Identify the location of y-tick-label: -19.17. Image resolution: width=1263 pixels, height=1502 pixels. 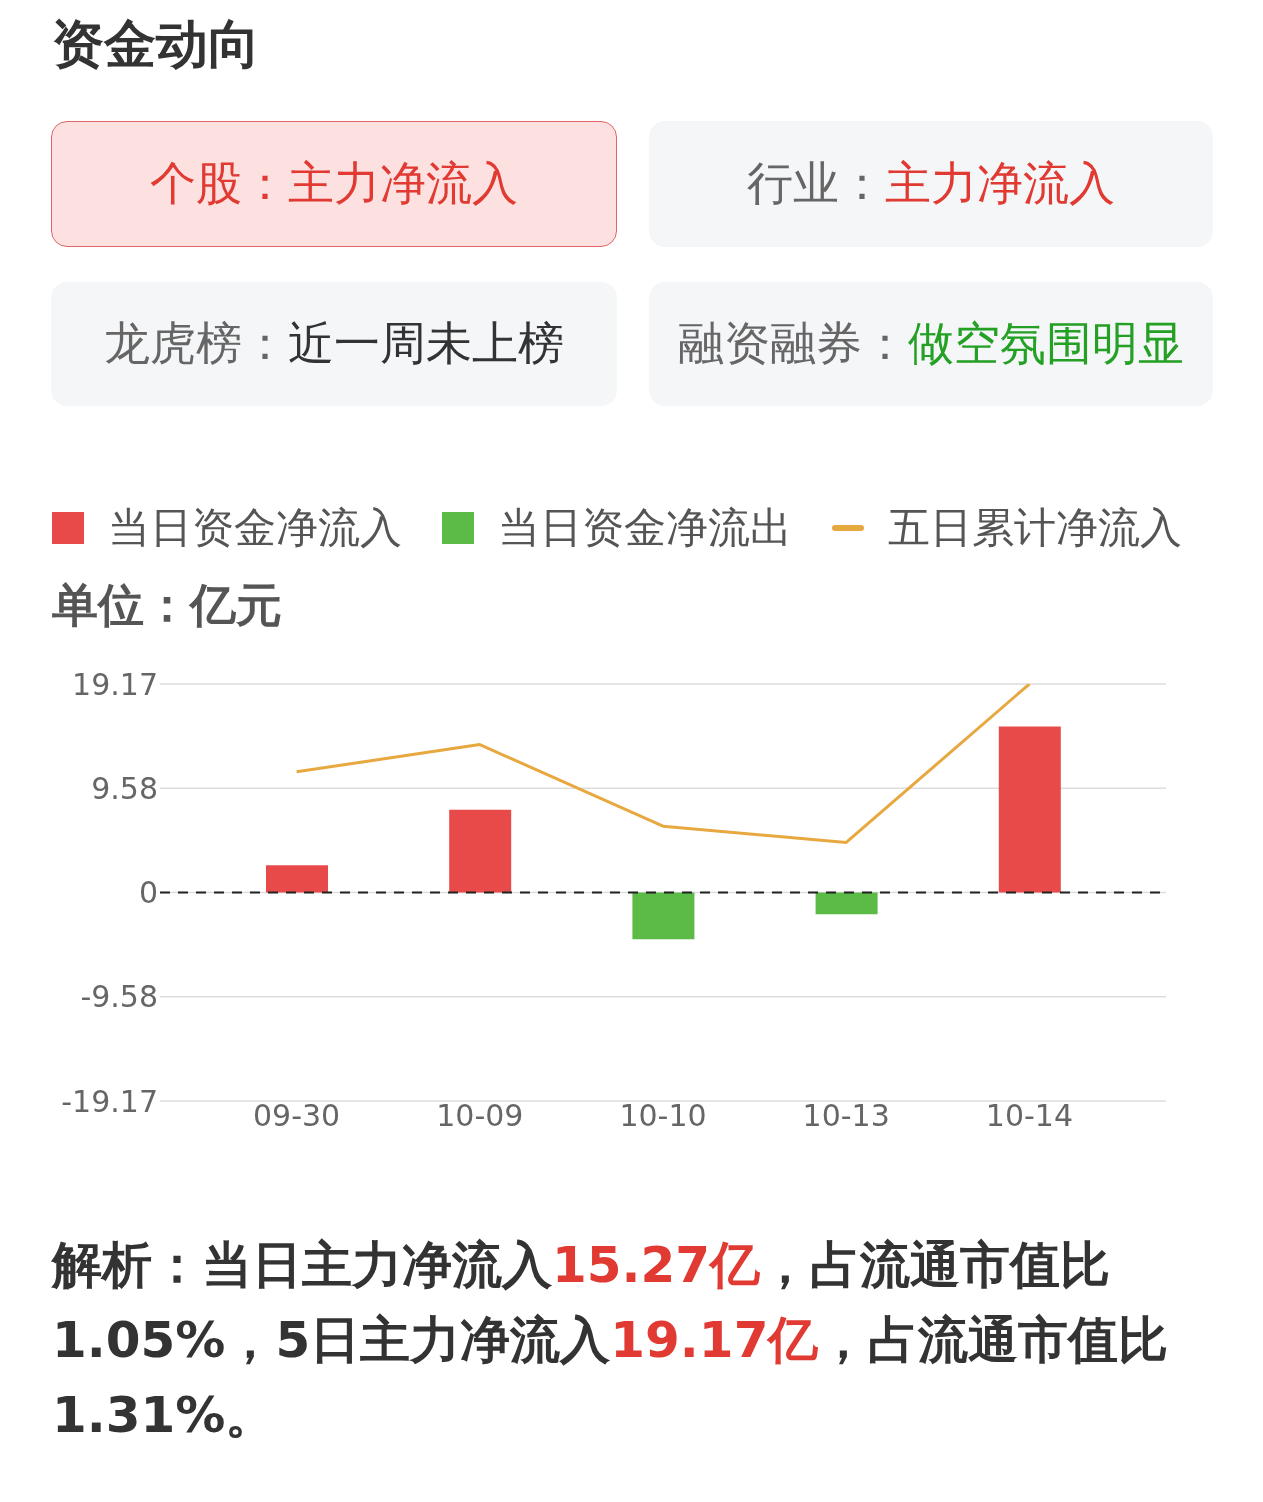
(109, 1101).